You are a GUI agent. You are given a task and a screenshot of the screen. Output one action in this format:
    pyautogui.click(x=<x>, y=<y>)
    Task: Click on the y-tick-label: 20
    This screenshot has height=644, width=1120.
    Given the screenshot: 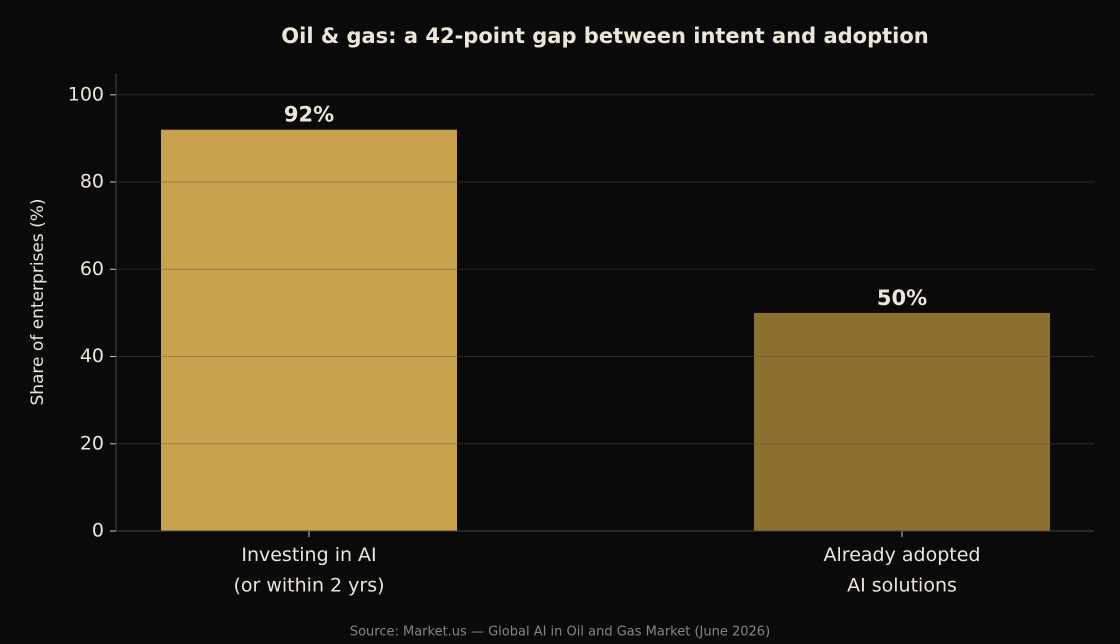 What is the action you would take?
    pyautogui.click(x=92, y=443)
    